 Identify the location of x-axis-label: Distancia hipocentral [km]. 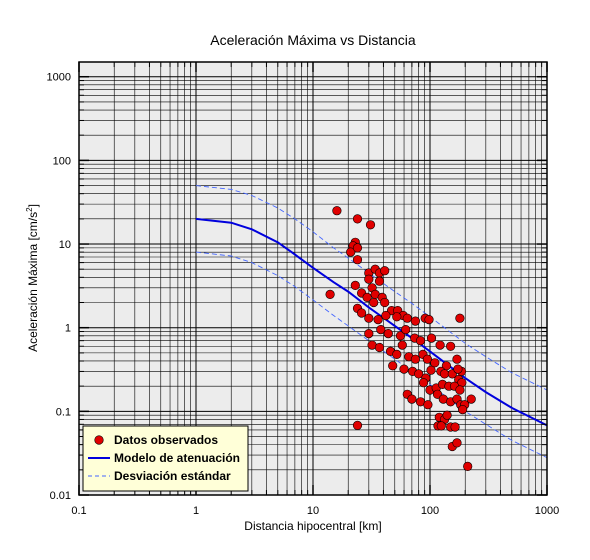
(312, 526).